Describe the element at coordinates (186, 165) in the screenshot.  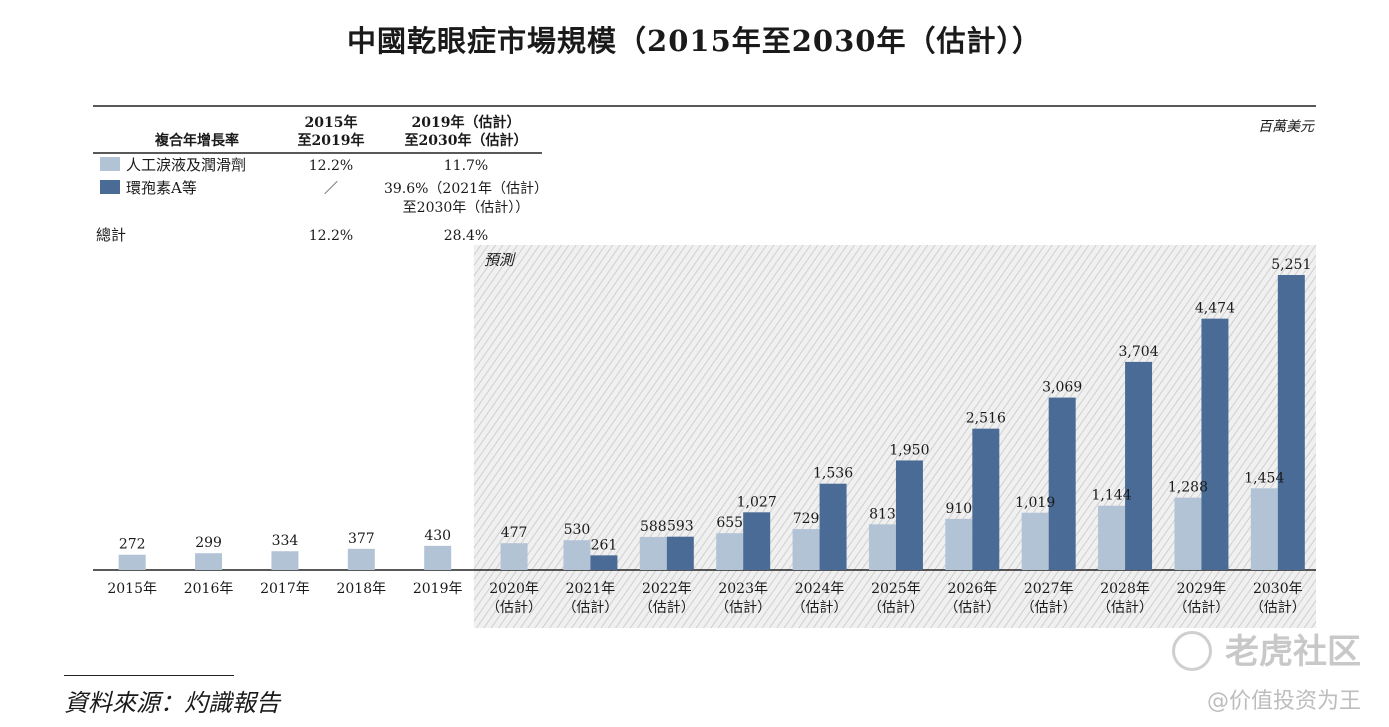
I see `legend-label: 人工淚液及潤滑劑` at that location.